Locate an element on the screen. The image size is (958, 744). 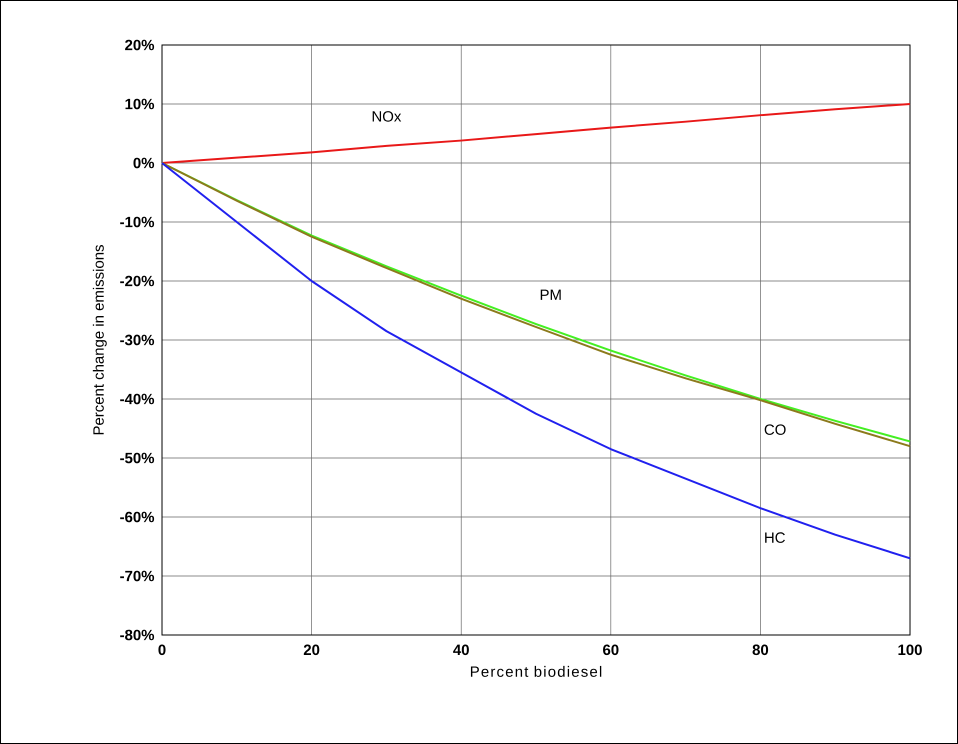
y-tick-label: -40% is located at coordinates (137, 399).